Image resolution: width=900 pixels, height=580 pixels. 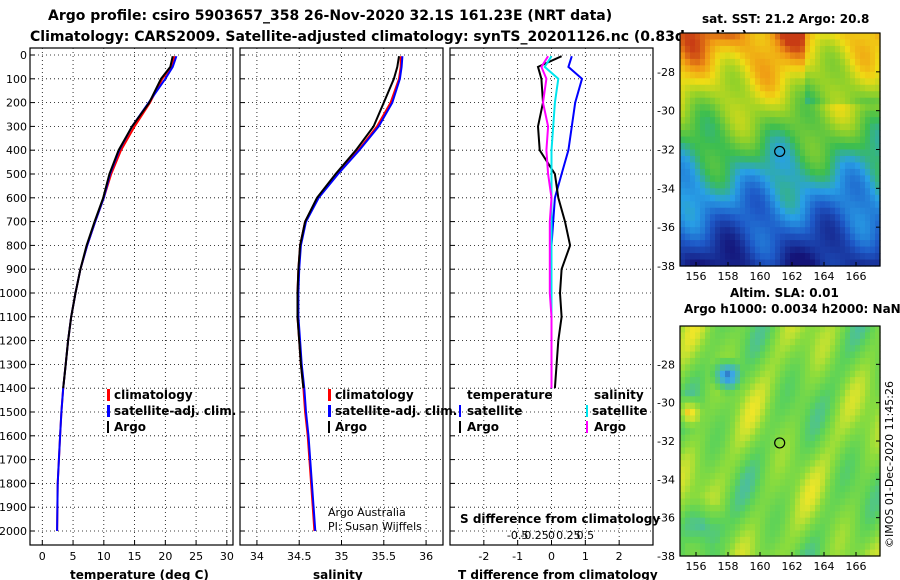 I want to click on depth-tick-label: 2000, so click(x=13, y=531).